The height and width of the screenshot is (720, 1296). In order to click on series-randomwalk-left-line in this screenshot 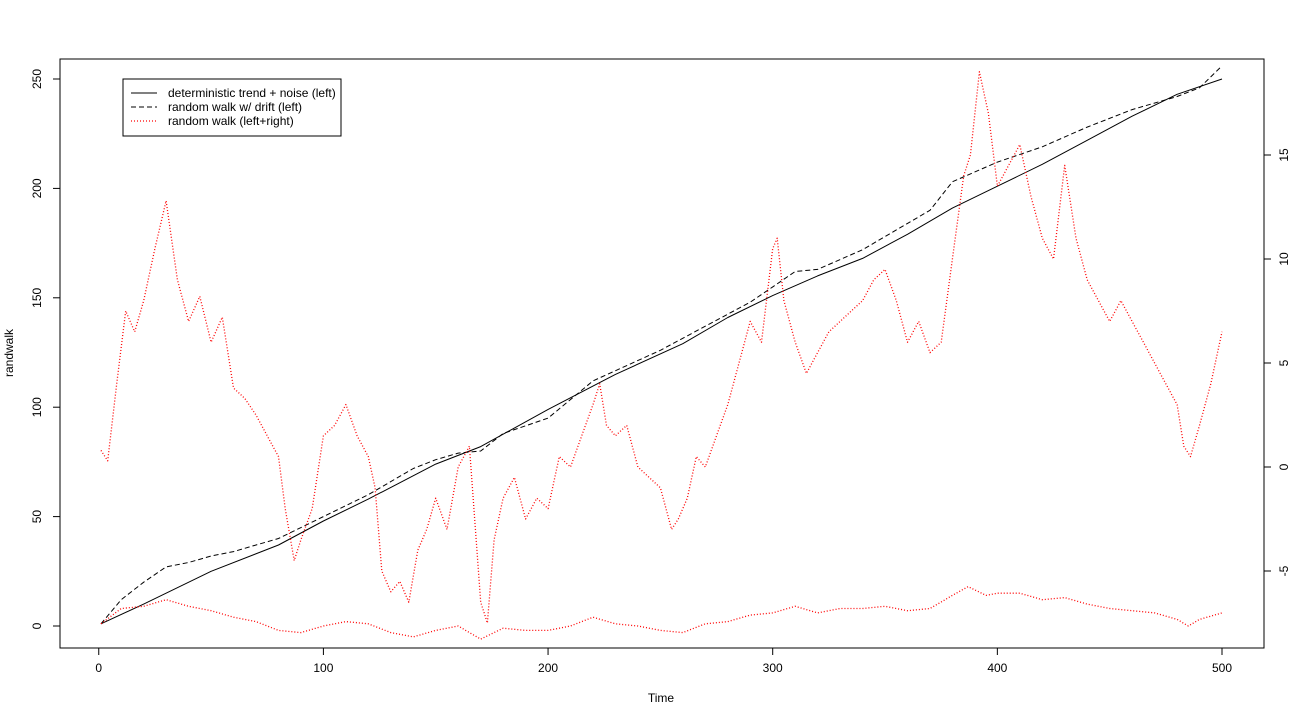, I will do `click(661, 612)`.